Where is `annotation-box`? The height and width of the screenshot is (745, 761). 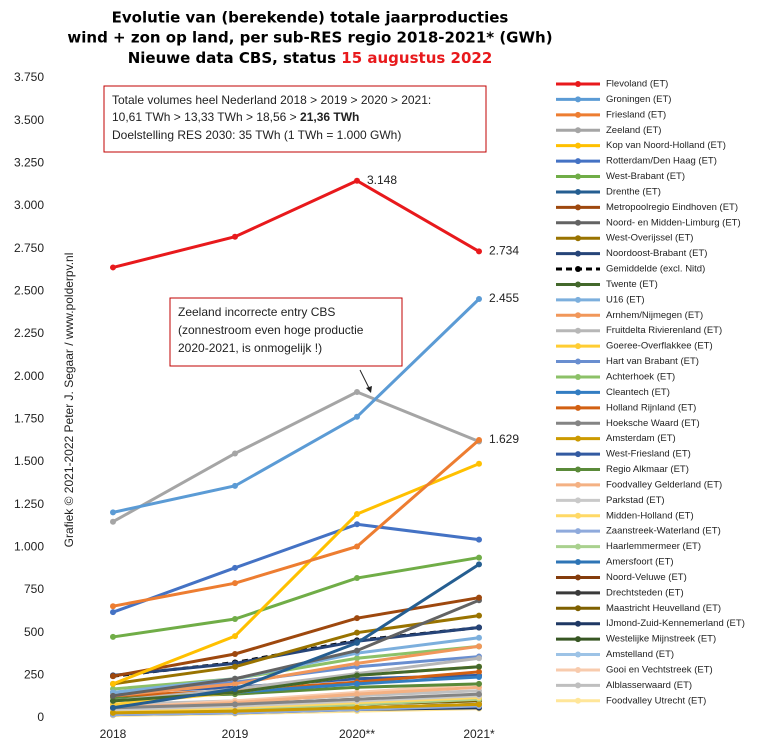
annotation-box is located at coordinates (286, 332).